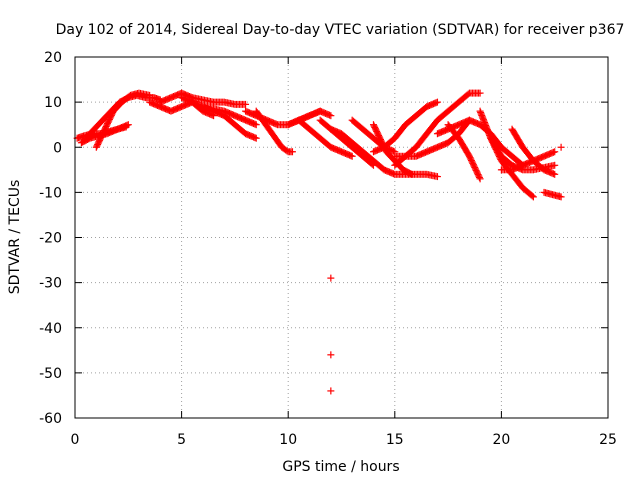 The image size is (640, 480). I want to click on y-tick-label: -10, so click(50, 193).